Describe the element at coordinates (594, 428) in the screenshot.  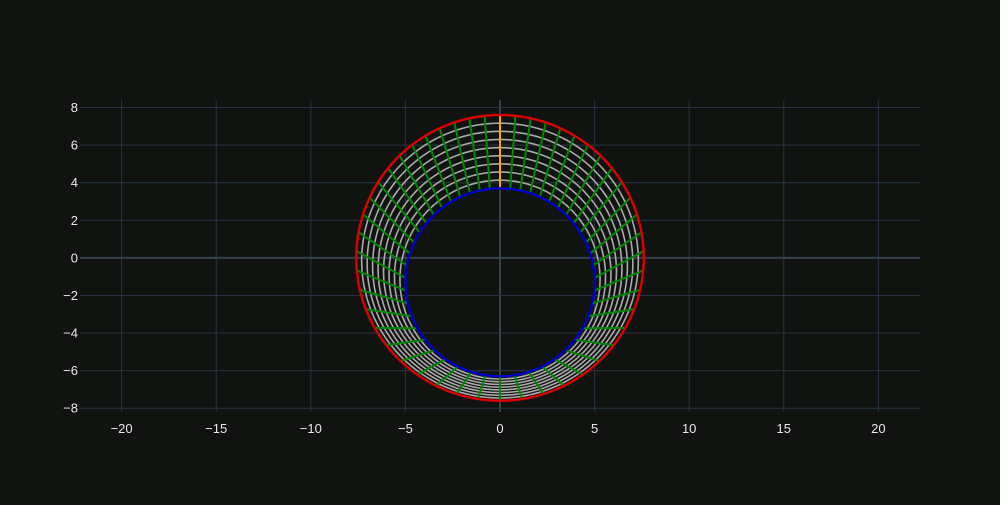
I see `x-tick-label: 5` at that location.